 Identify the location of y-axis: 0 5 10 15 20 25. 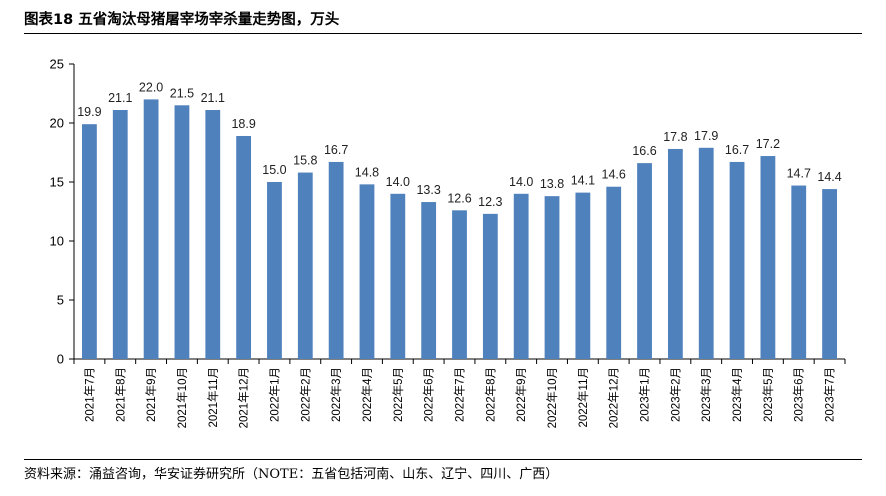
(62, 212).